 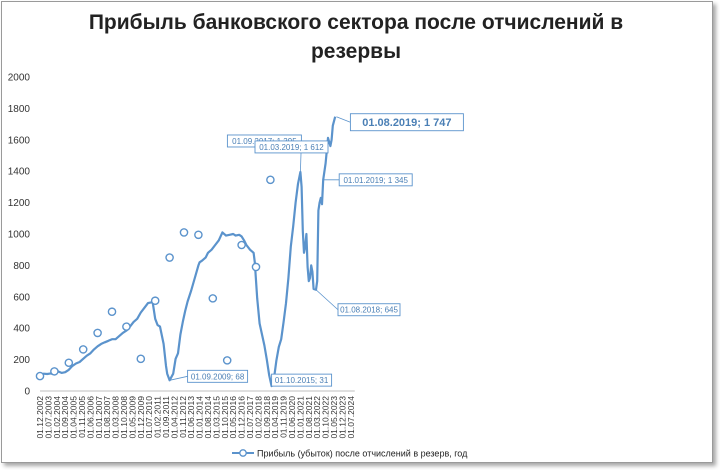 I want to click on x-tick-label: 01.07.2003, so click(x=48, y=417).